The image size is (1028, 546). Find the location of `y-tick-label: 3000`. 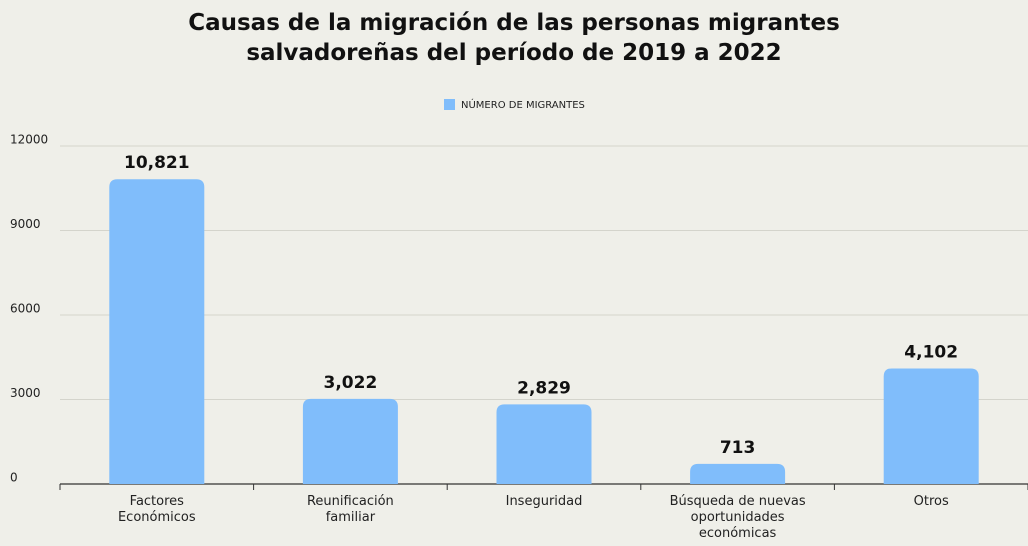

y-tick-label: 3000 is located at coordinates (25, 393).